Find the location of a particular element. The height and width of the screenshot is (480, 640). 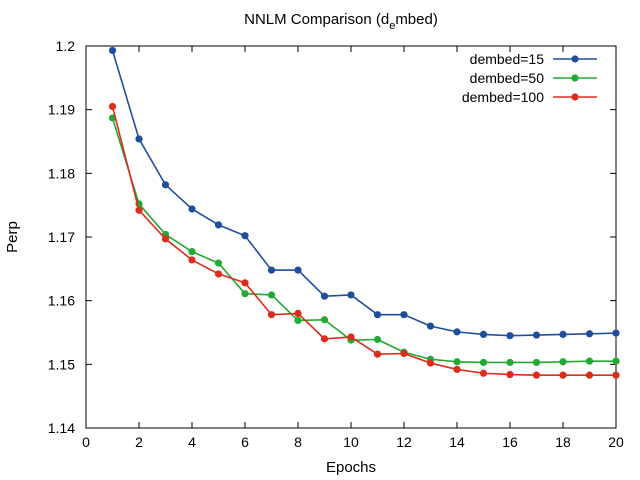

legend: dembed=15 dembed=50 dembed=100 is located at coordinates (529, 78).